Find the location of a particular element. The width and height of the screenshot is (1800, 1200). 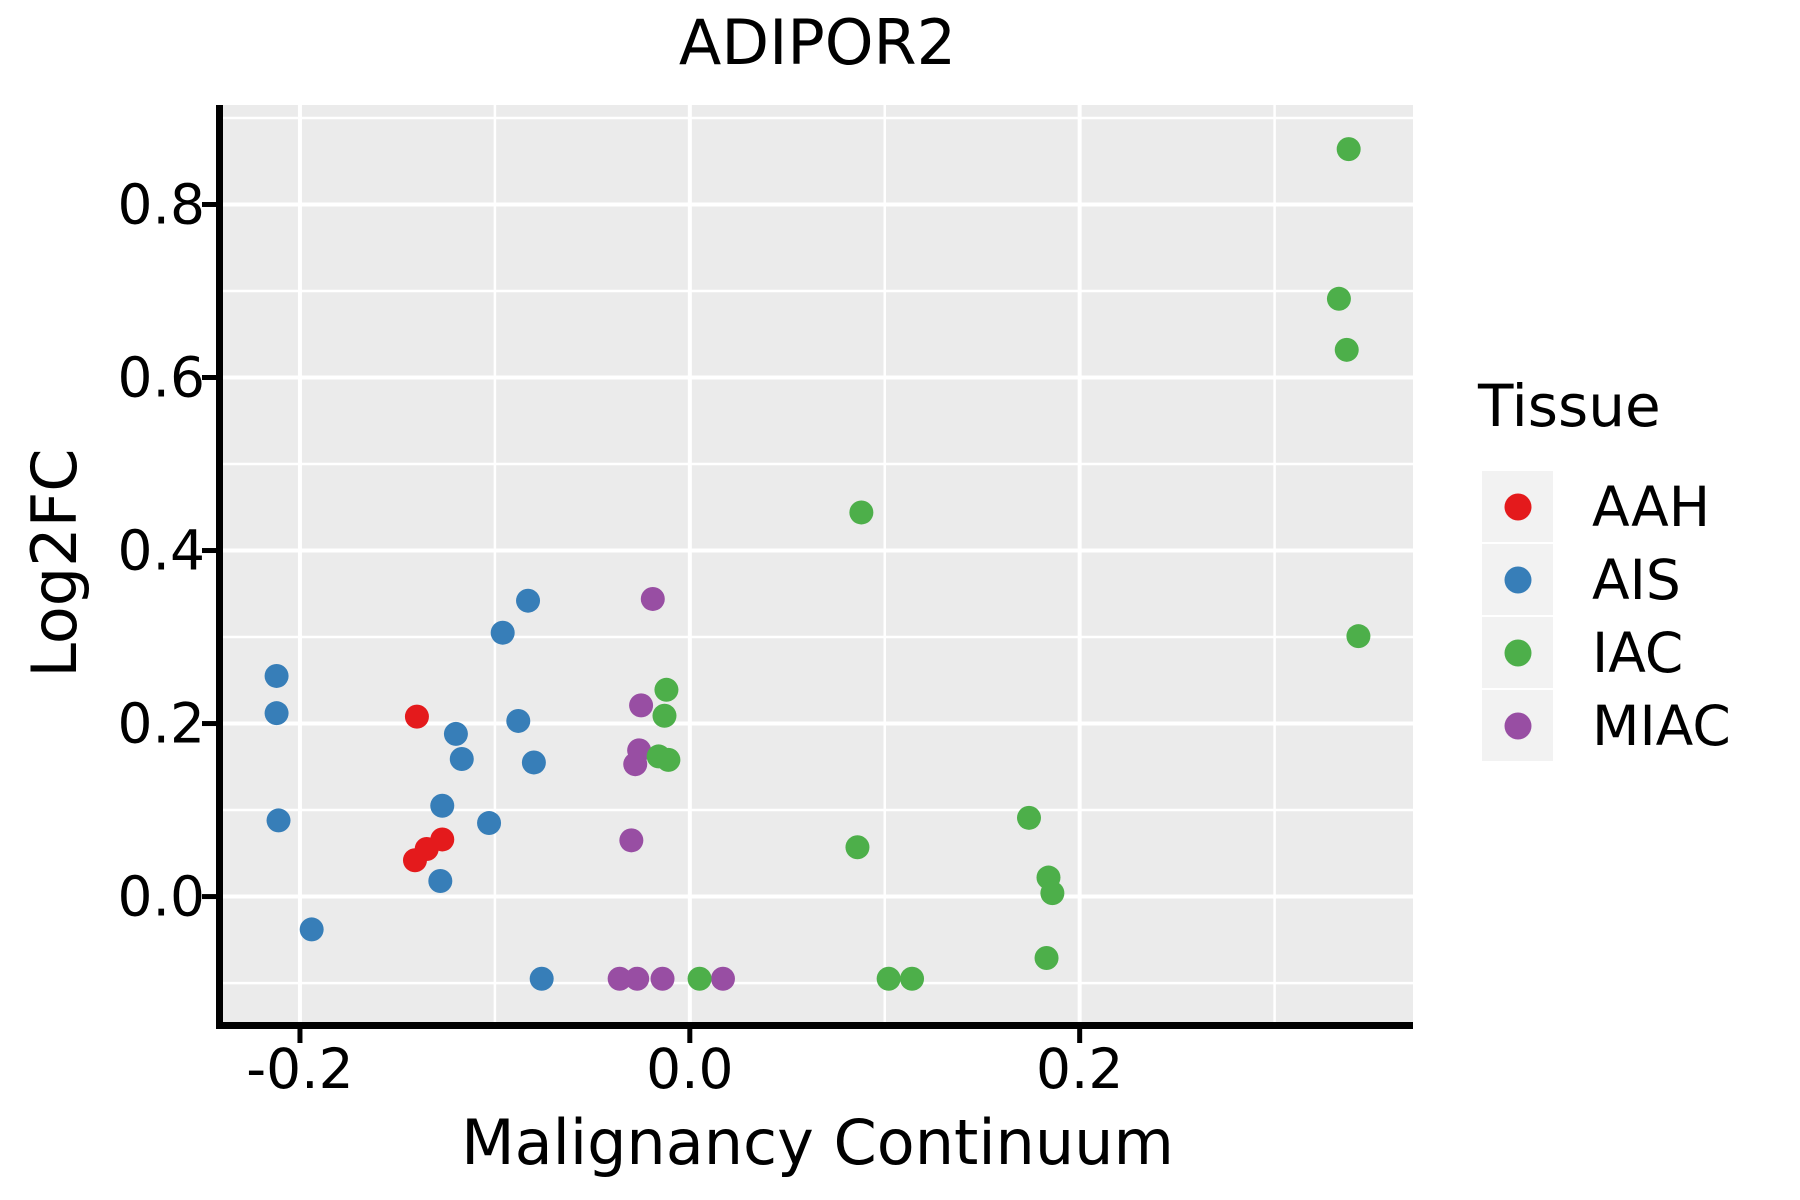

y-axis-label: Log2FC is located at coordinates (54, 563).